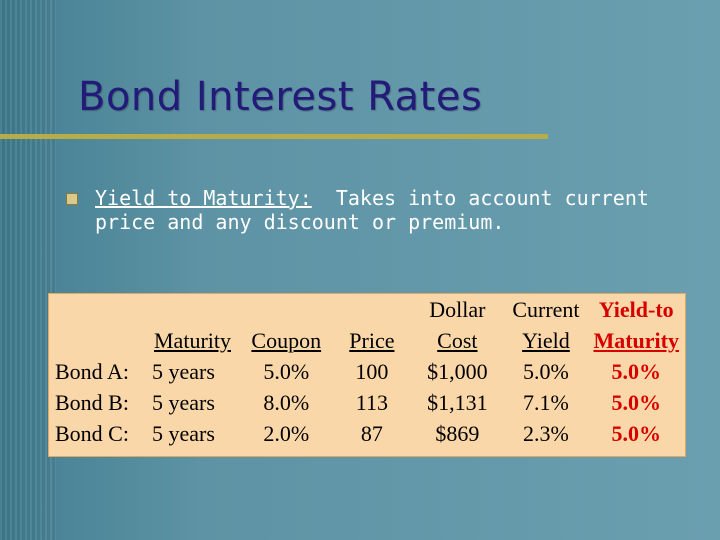  I want to click on decorative-stripes, so click(28, 270).